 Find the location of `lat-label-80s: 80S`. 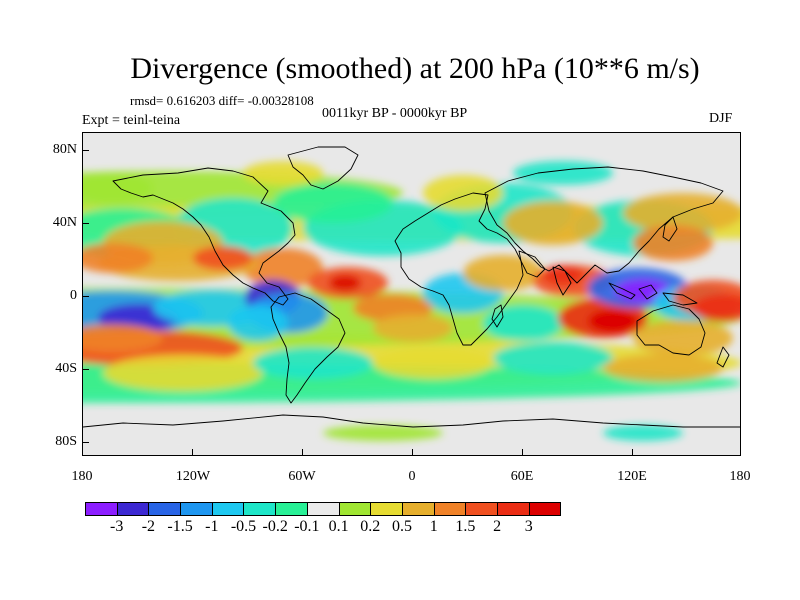

lat-label-80s: 80S is located at coordinates (66, 441).